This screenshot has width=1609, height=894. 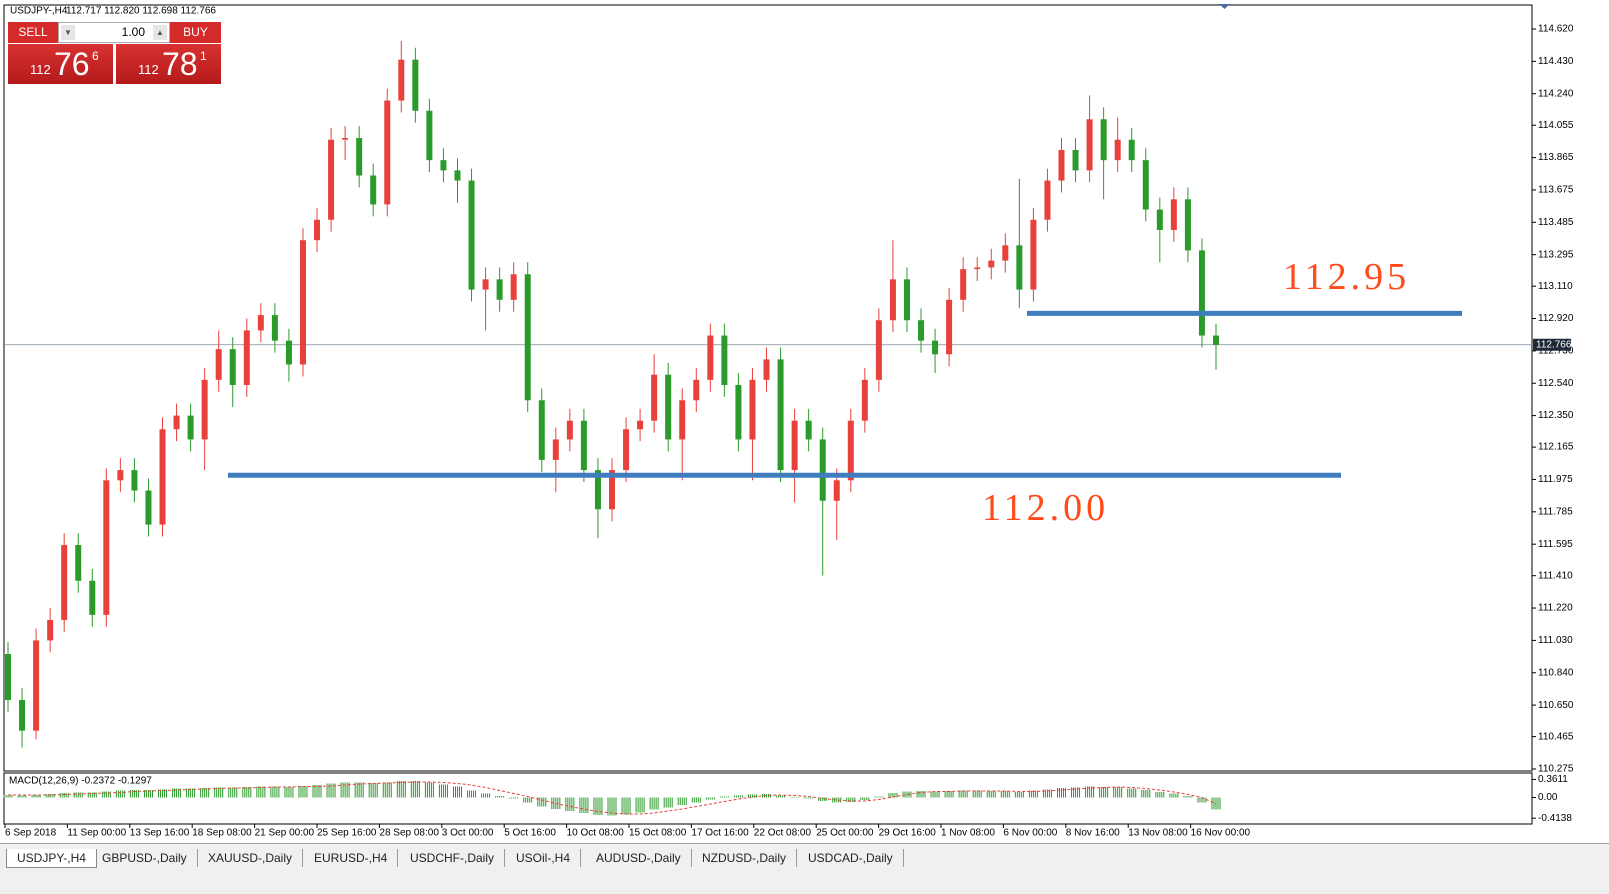 I want to click on chart-tab: USDCAD-,Daily, so click(x=851, y=858).